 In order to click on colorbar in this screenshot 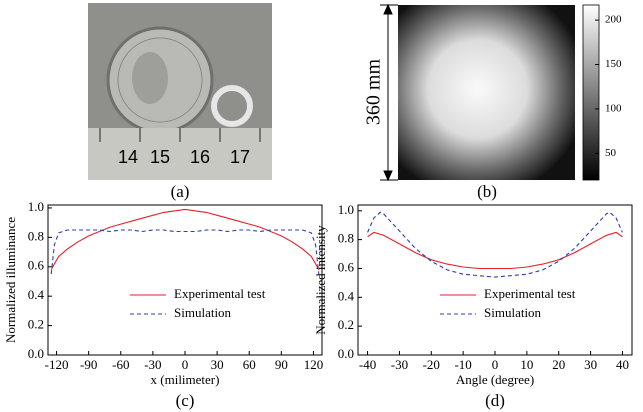, I will do `click(591, 92)`.